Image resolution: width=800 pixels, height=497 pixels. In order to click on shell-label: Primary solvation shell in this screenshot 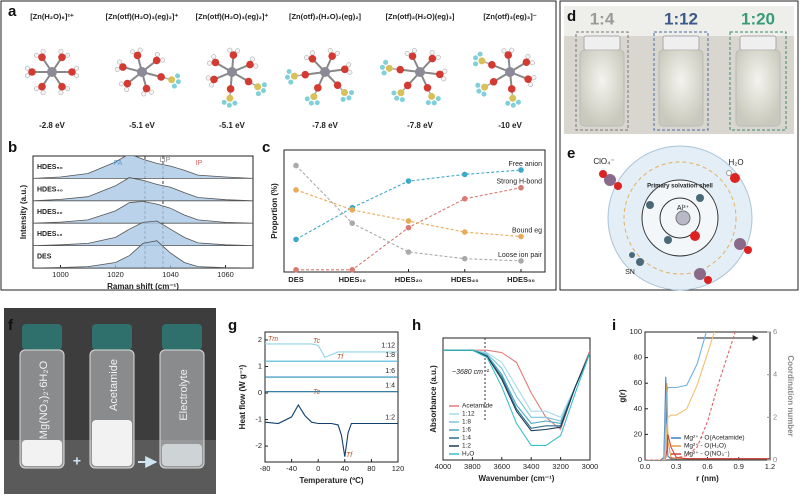, I will do `click(680, 187)`.